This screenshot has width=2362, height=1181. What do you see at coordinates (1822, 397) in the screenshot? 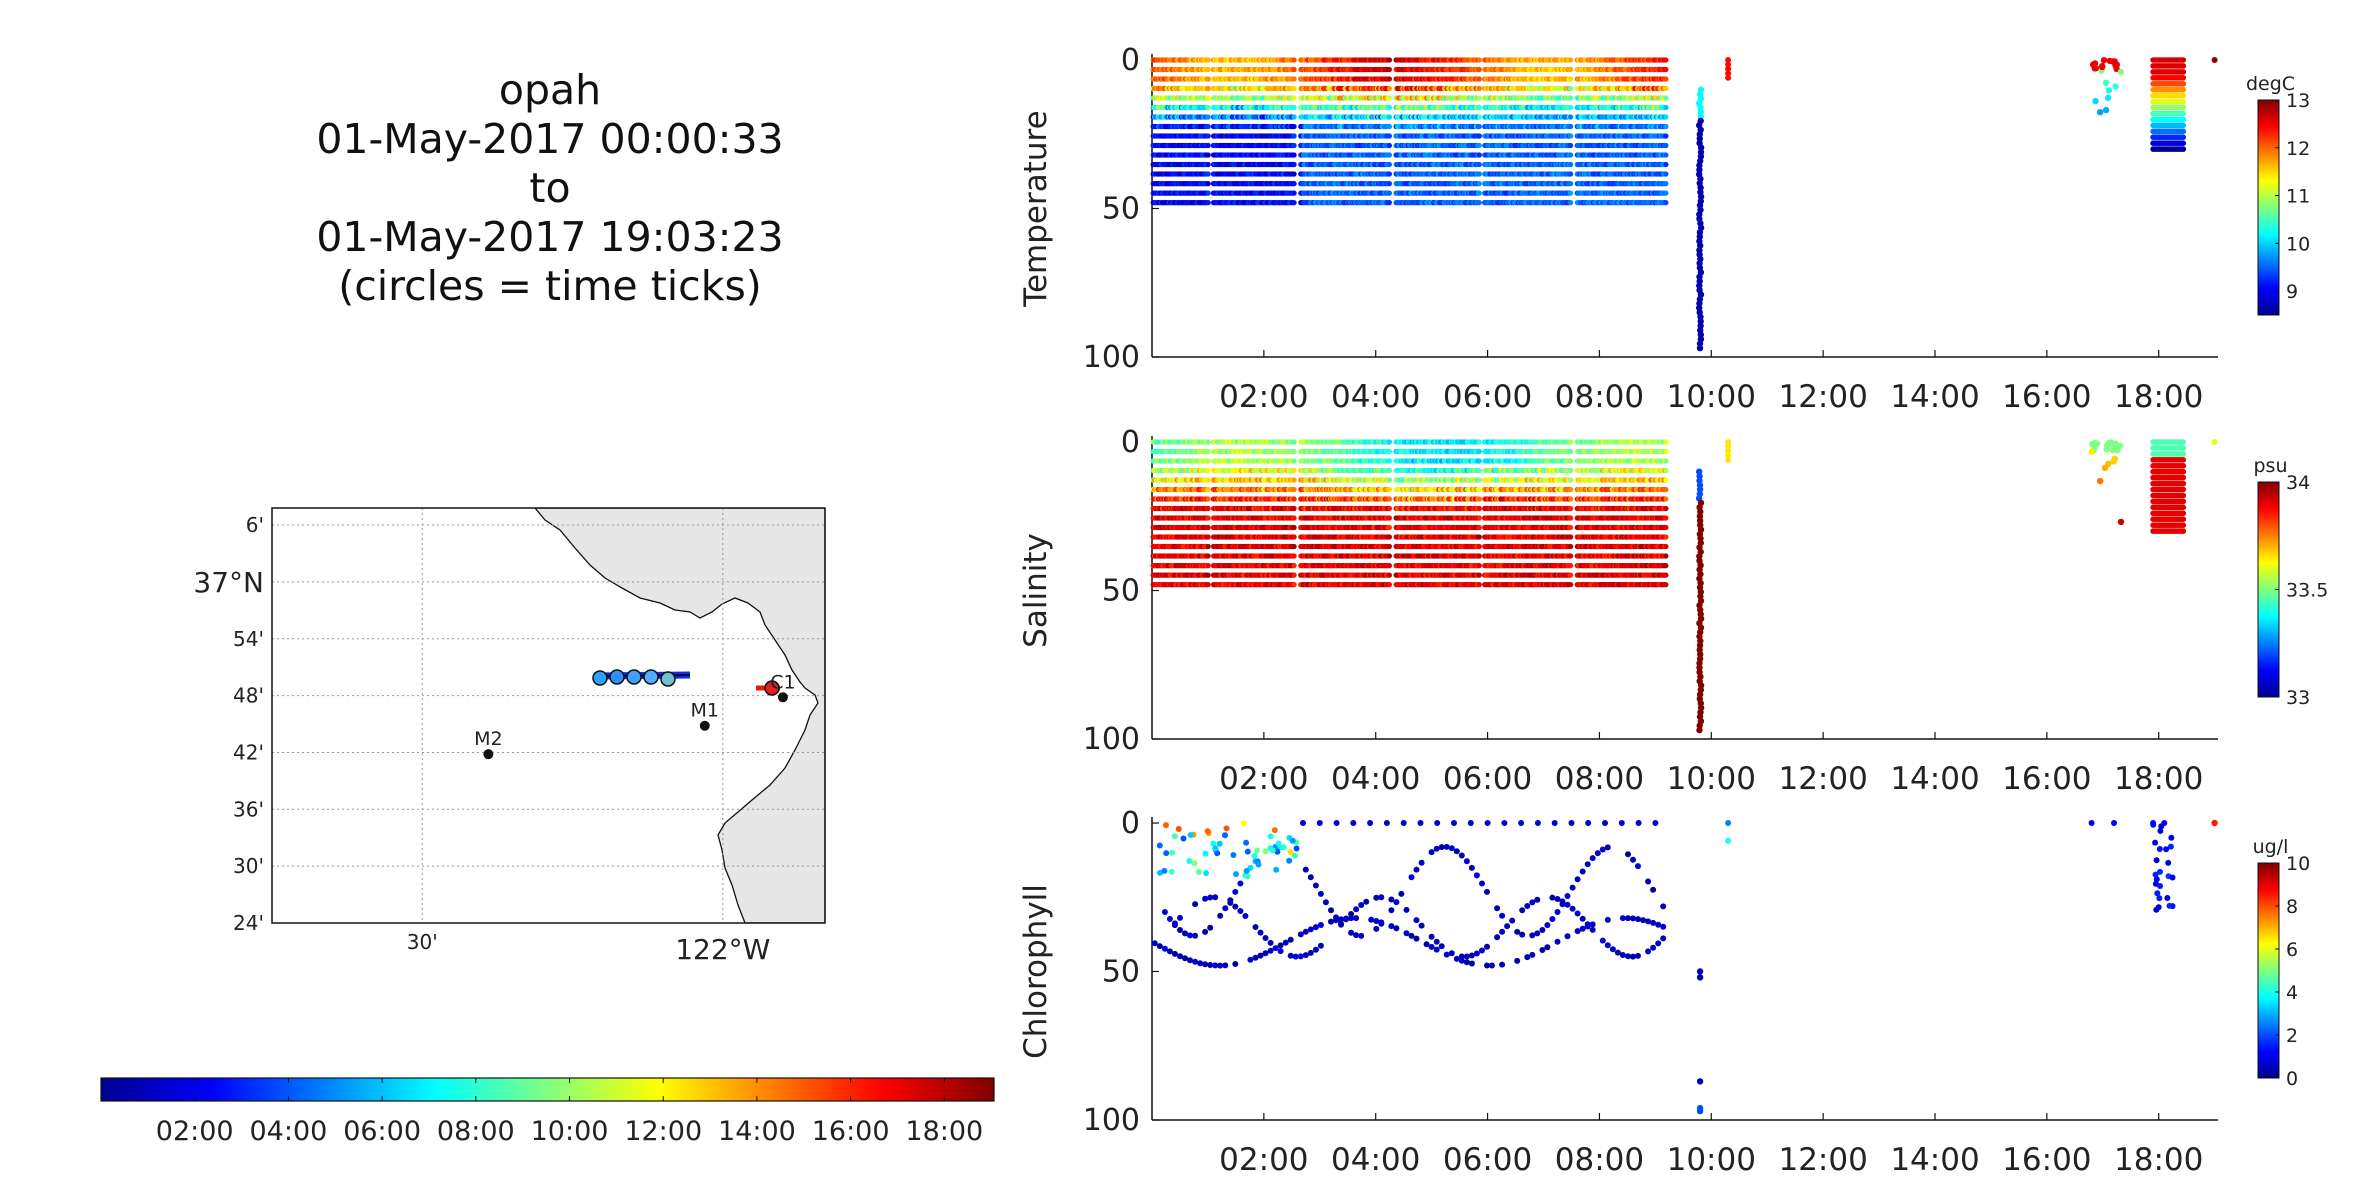
I see `x-tick-label: 12:00` at bounding box center [1822, 397].